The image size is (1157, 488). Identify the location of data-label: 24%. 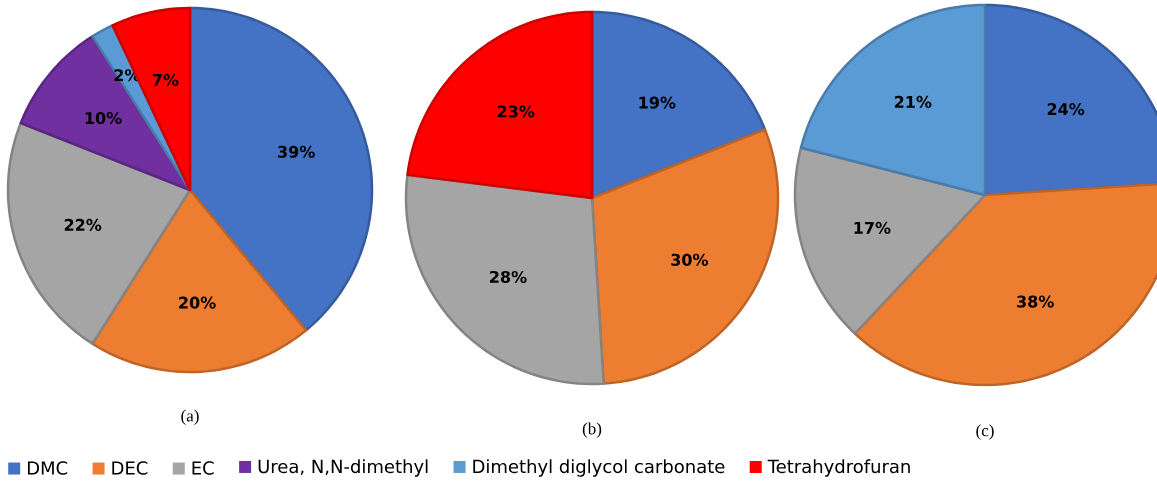
(1066, 109).